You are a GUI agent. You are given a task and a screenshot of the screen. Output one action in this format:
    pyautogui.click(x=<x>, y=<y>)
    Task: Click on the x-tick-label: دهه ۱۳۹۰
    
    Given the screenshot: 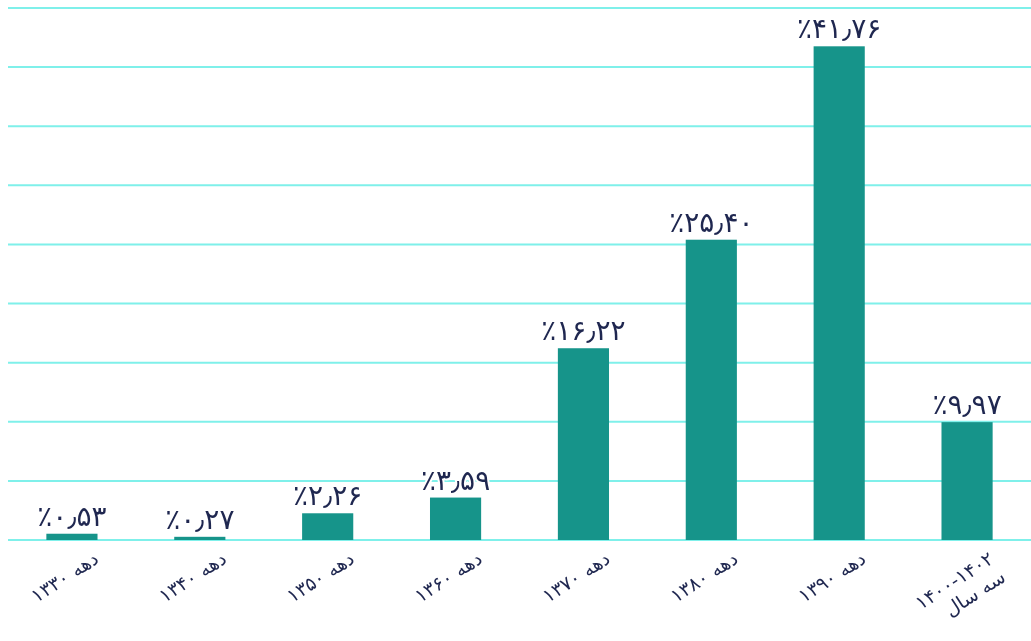 What is the action you would take?
    pyautogui.click(x=832, y=576)
    